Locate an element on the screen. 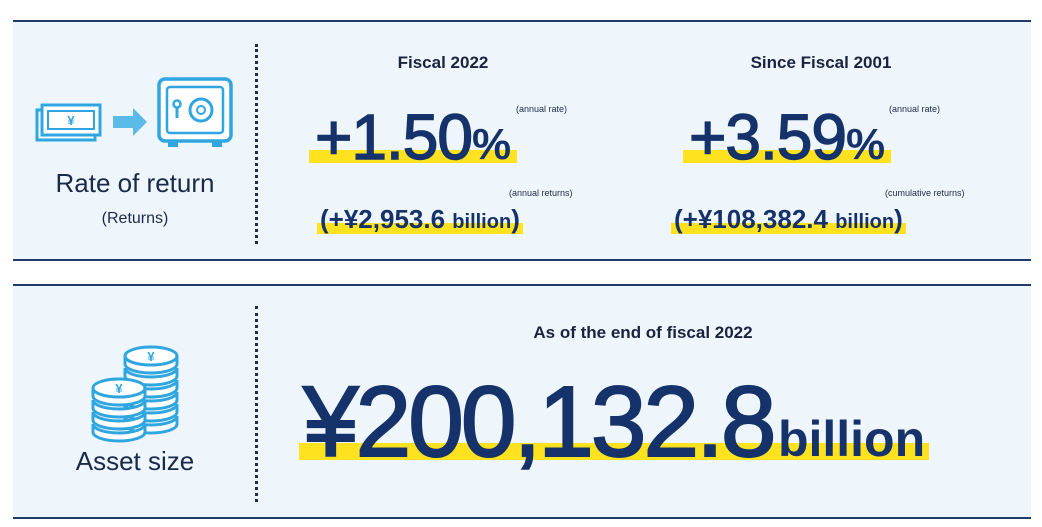 Image resolution: width=1042 pixels, height=527 pixels. fiscal-2022-heading: Fiscal 2022 is located at coordinates (443, 62).